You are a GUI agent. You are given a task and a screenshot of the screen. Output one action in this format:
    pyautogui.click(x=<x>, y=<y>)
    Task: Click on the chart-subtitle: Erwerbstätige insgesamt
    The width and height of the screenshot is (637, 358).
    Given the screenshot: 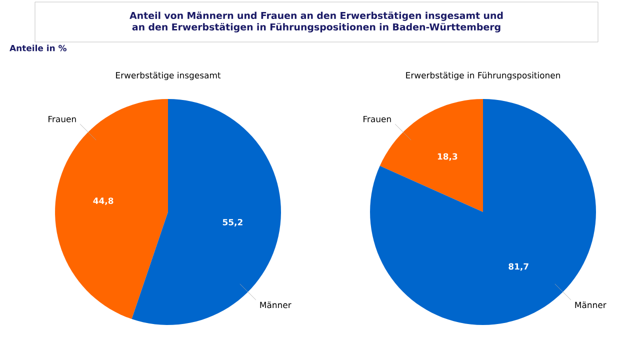 What is the action you would take?
    pyautogui.click(x=168, y=76)
    